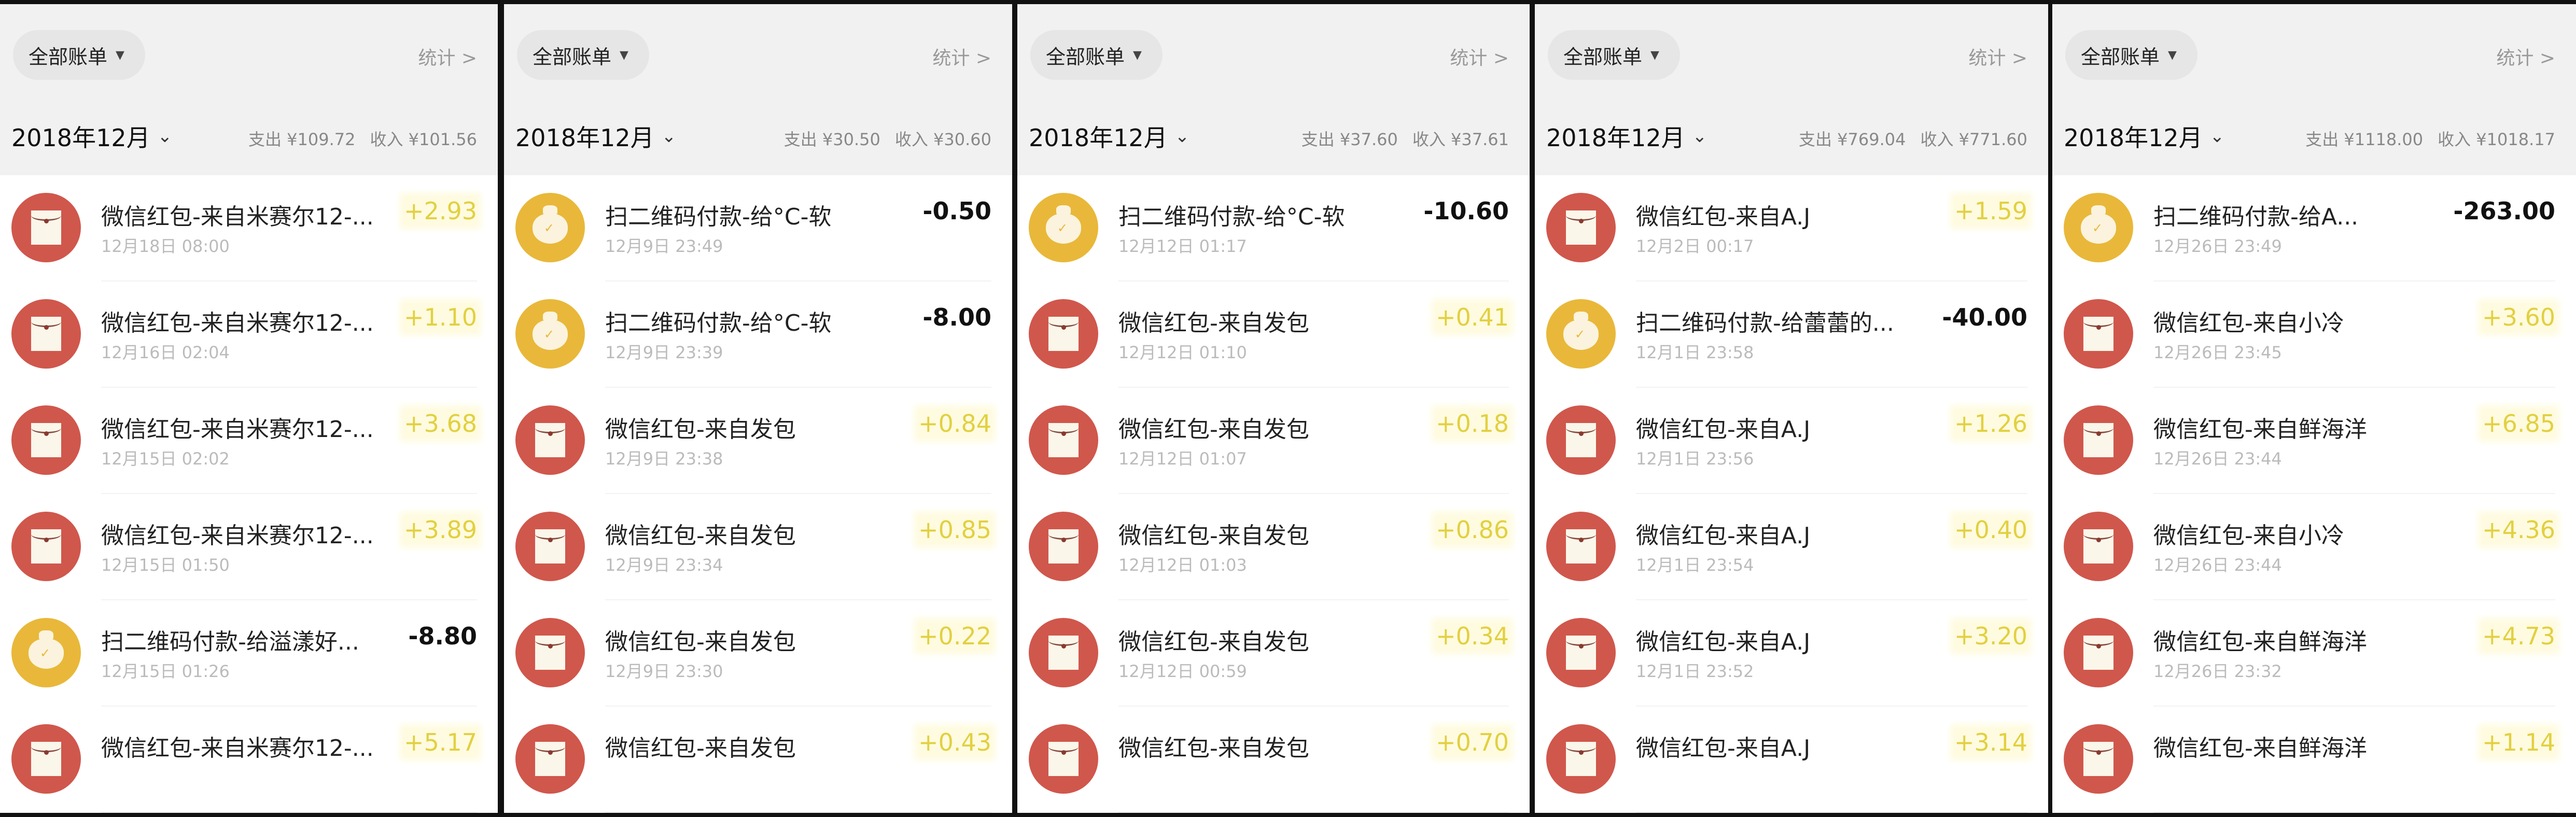 The width and height of the screenshot is (2576, 817). Describe the element at coordinates (1273, 228) in the screenshot. I see `transaction-row: 扫二维码付款-给°C-软 12月12日 01:17 -10.60` at that location.